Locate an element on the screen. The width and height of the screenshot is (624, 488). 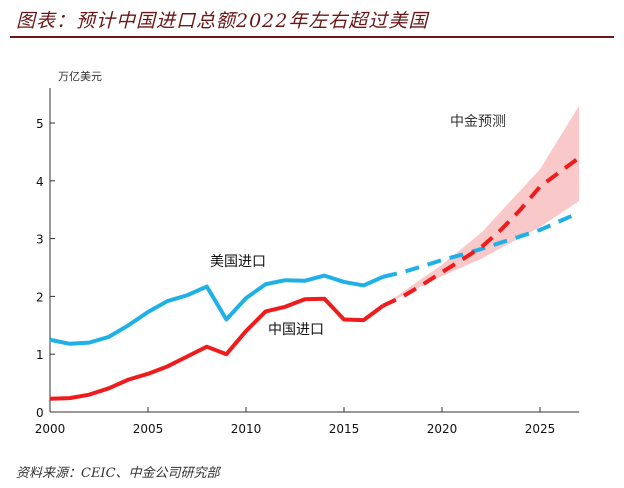
x-tick-label: 2025 is located at coordinates (540, 429).